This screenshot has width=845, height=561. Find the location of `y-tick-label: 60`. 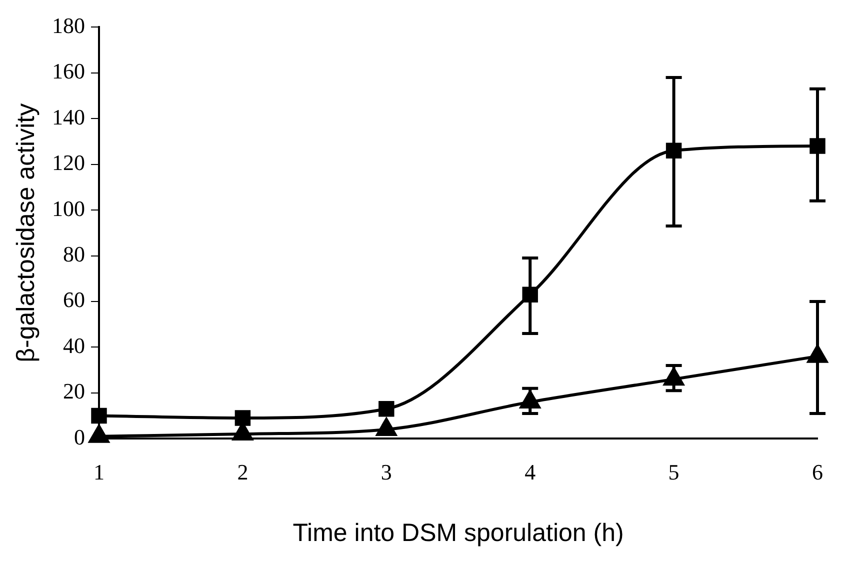

y-tick-label: 60 is located at coordinates (74, 299).